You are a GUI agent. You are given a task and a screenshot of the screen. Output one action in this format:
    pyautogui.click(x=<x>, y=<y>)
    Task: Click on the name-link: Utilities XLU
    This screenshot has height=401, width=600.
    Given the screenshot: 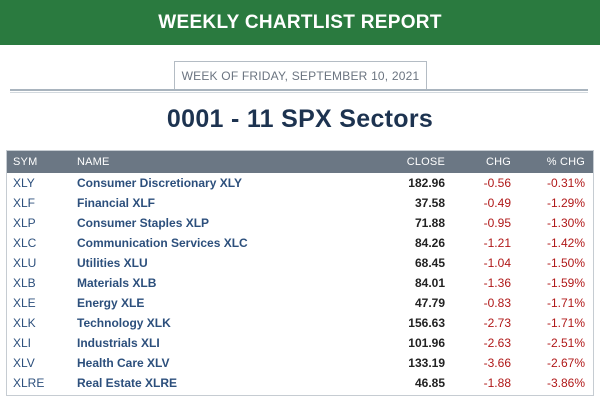 What is the action you would take?
    pyautogui.click(x=112, y=263)
    